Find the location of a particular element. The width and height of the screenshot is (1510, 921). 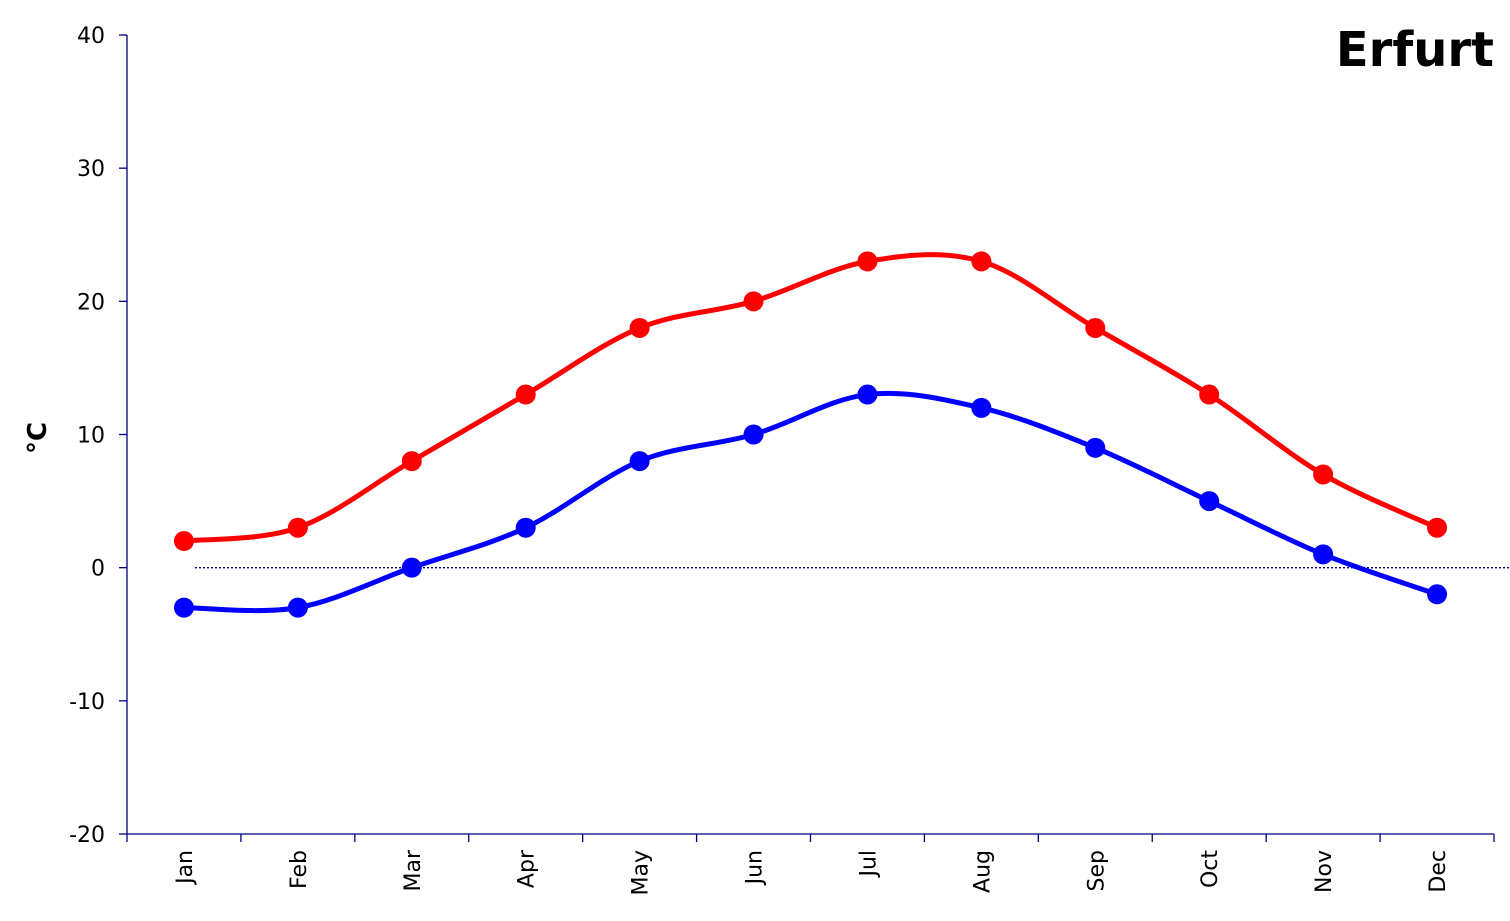

x-tick-label: Jul is located at coordinates (868, 864).